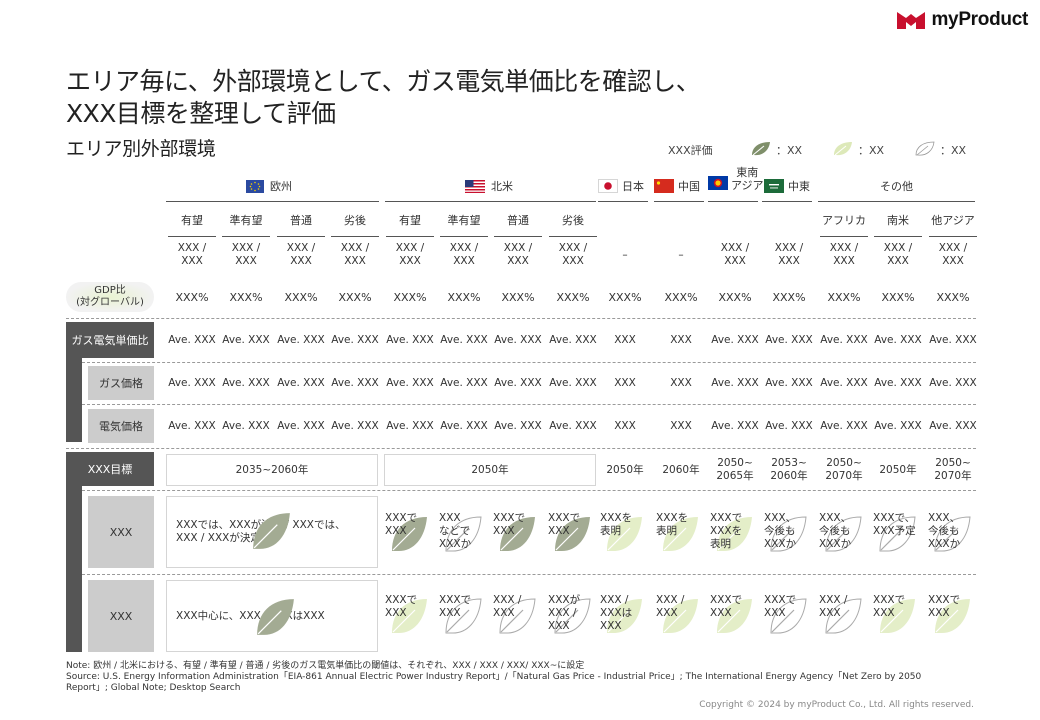 This screenshot has height=720, width=1040. Describe the element at coordinates (735, 476) in the screenshot. I see `target-year-line: 2065年` at that location.